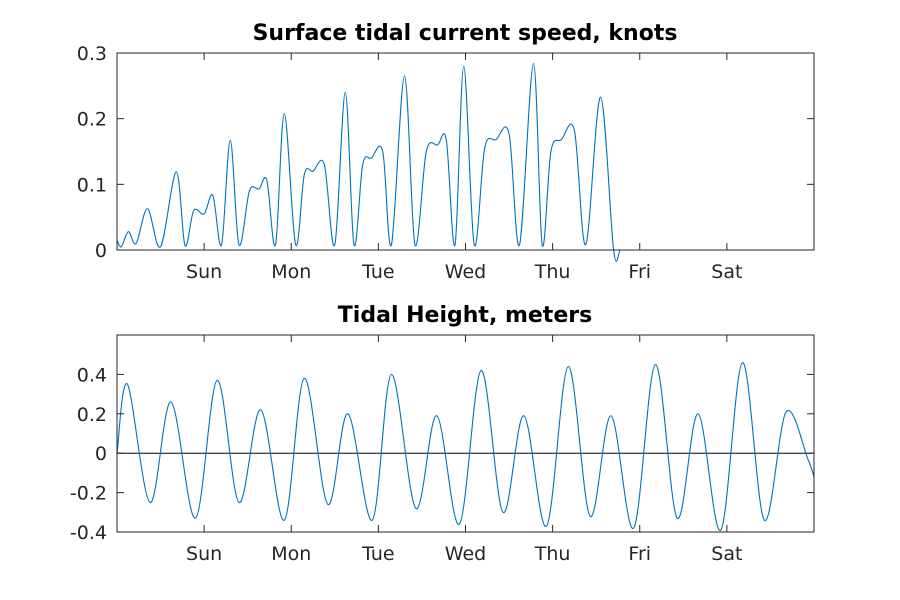  Describe the element at coordinates (92, 54) in the screenshot. I see `current-speed-y-tick-label: 0.3` at that location.